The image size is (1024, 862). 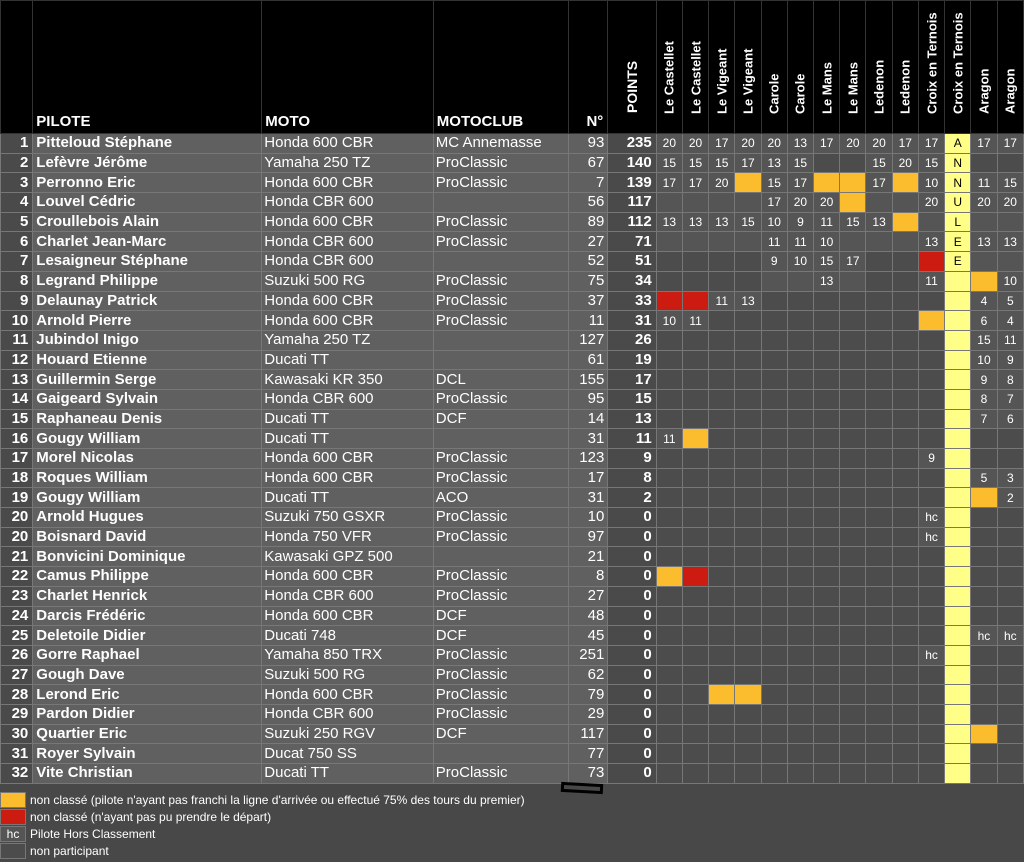 What do you see at coordinates (984, 67) in the screenshot?
I see `race-header: Aragon` at bounding box center [984, 67].